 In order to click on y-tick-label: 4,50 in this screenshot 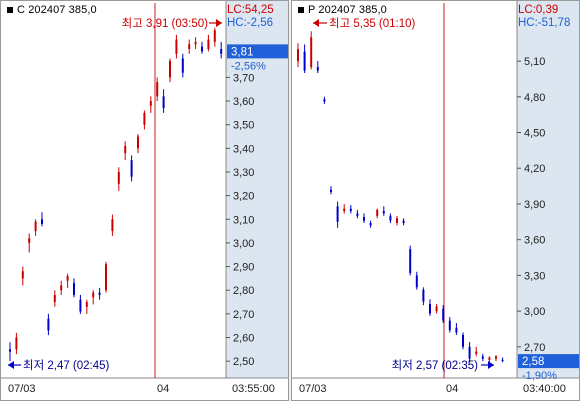, I will do `click(534, 134)`.